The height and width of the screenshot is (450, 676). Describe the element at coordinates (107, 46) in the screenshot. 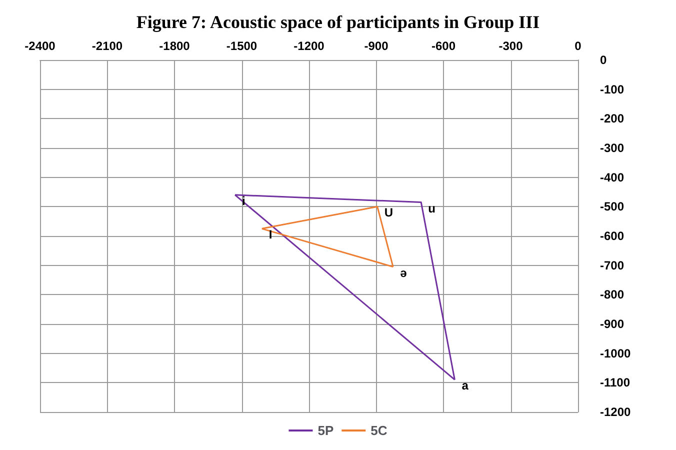

I see `x-tick-label: -2100` at that location.